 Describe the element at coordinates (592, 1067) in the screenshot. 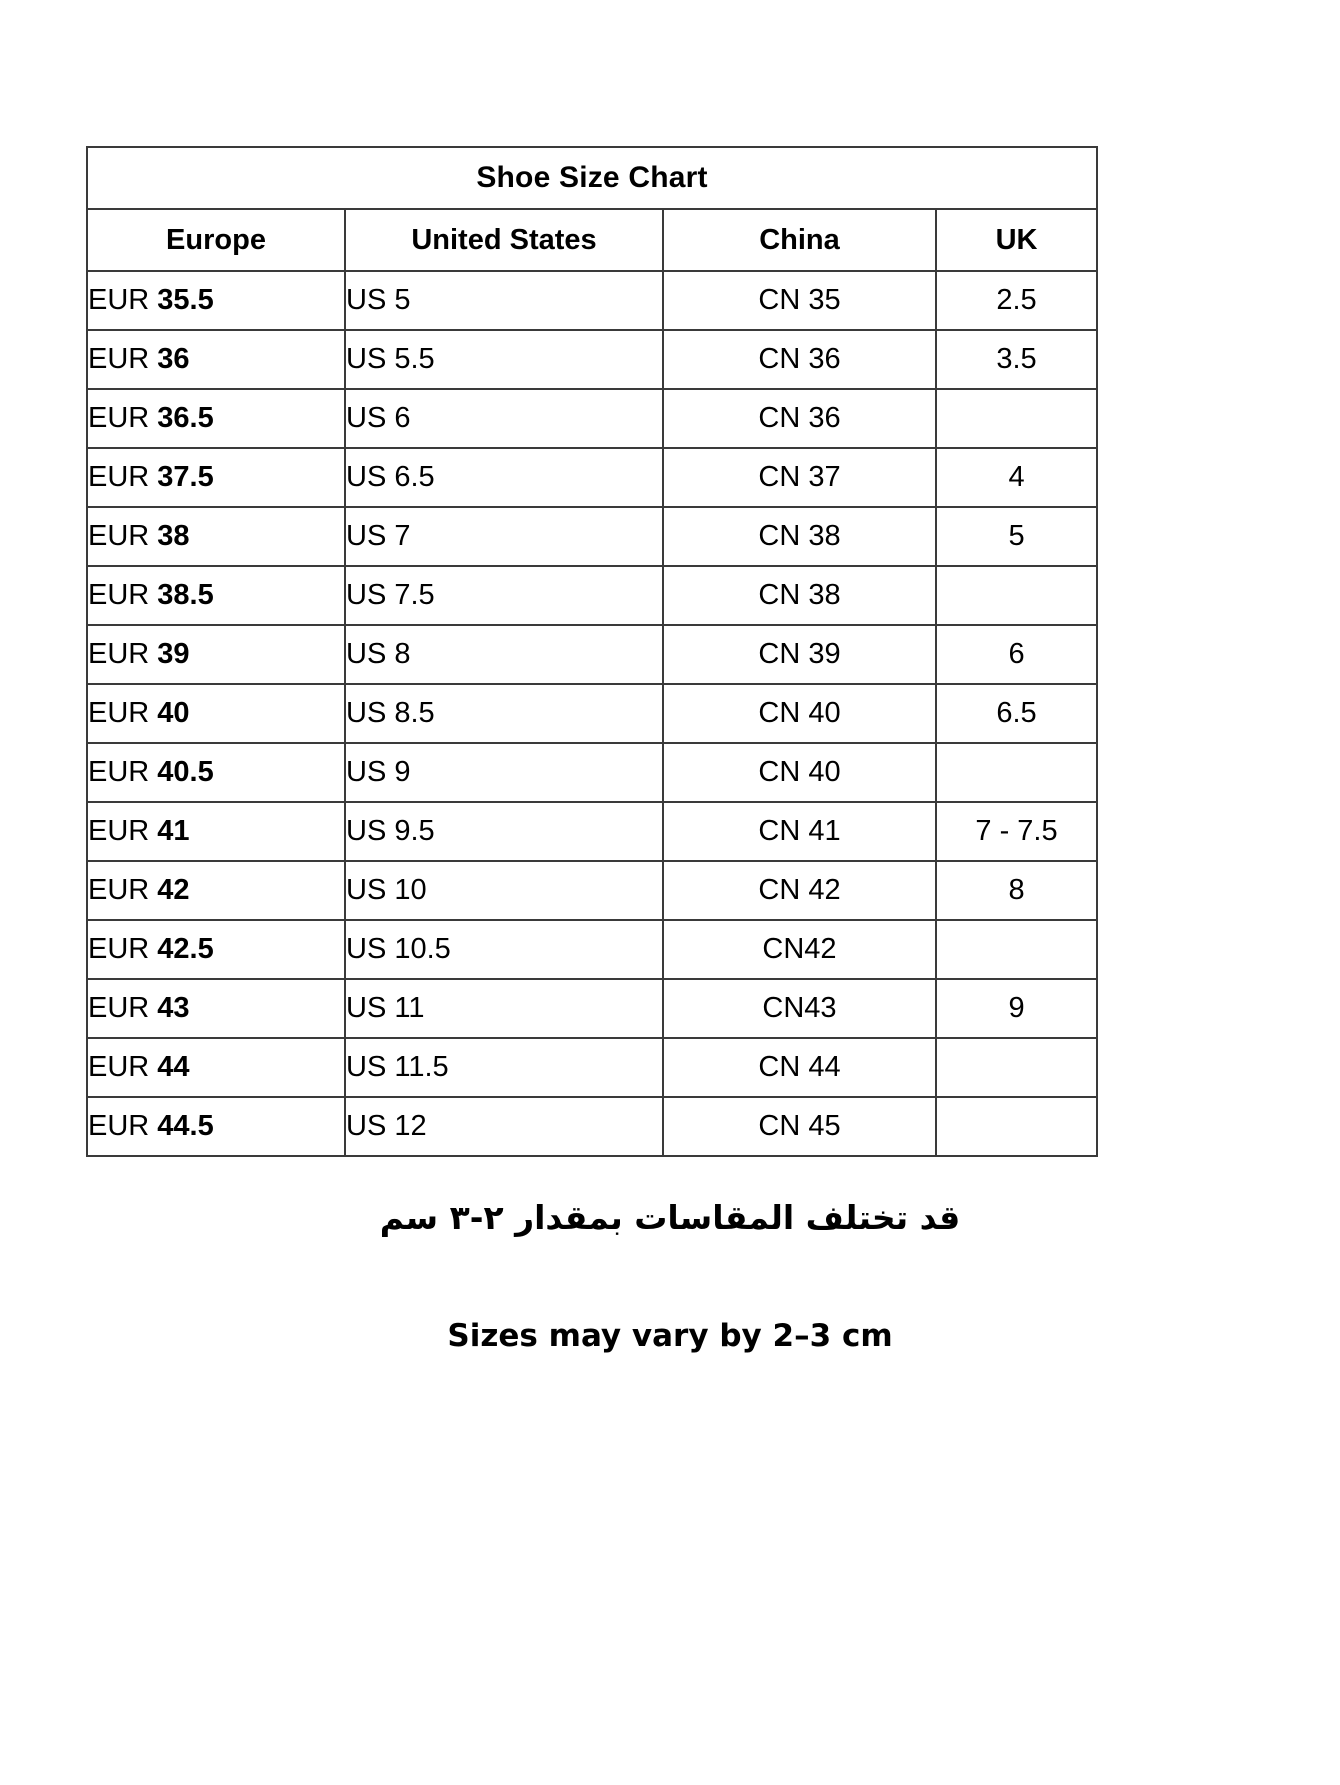

I see `table-row: EUR 44 US 11.5 CN 44` at that location.